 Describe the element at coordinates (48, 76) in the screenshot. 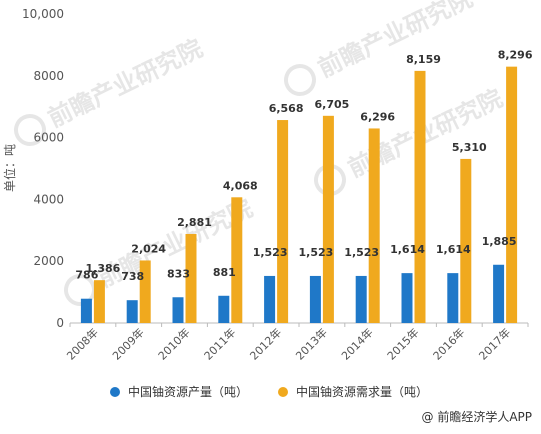

I see `y-tick-label: 8000` at that location.